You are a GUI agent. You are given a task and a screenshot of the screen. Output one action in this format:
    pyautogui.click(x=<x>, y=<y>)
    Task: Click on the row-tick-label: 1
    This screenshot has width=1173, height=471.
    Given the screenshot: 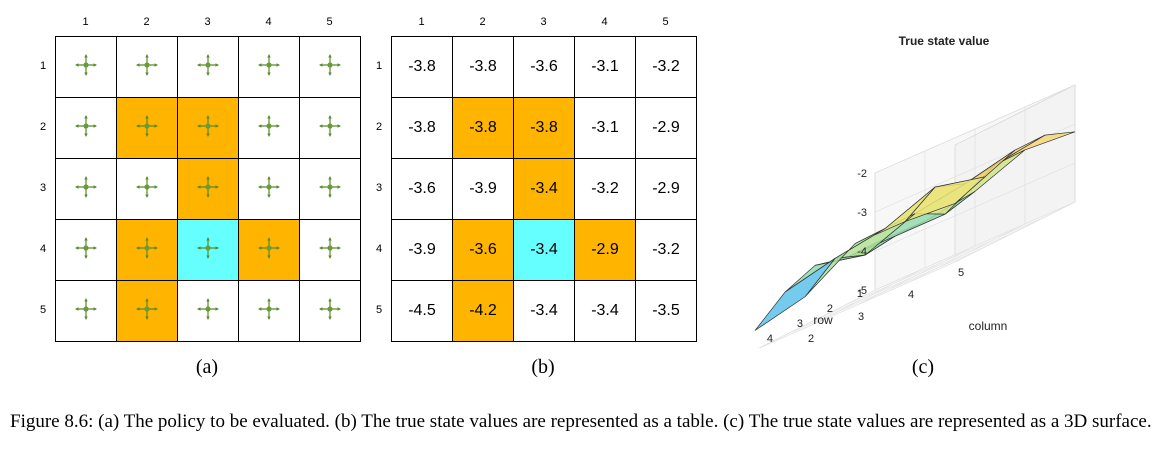 What is the action you would take?
    pyautogui.click(x=860, y=294)
    